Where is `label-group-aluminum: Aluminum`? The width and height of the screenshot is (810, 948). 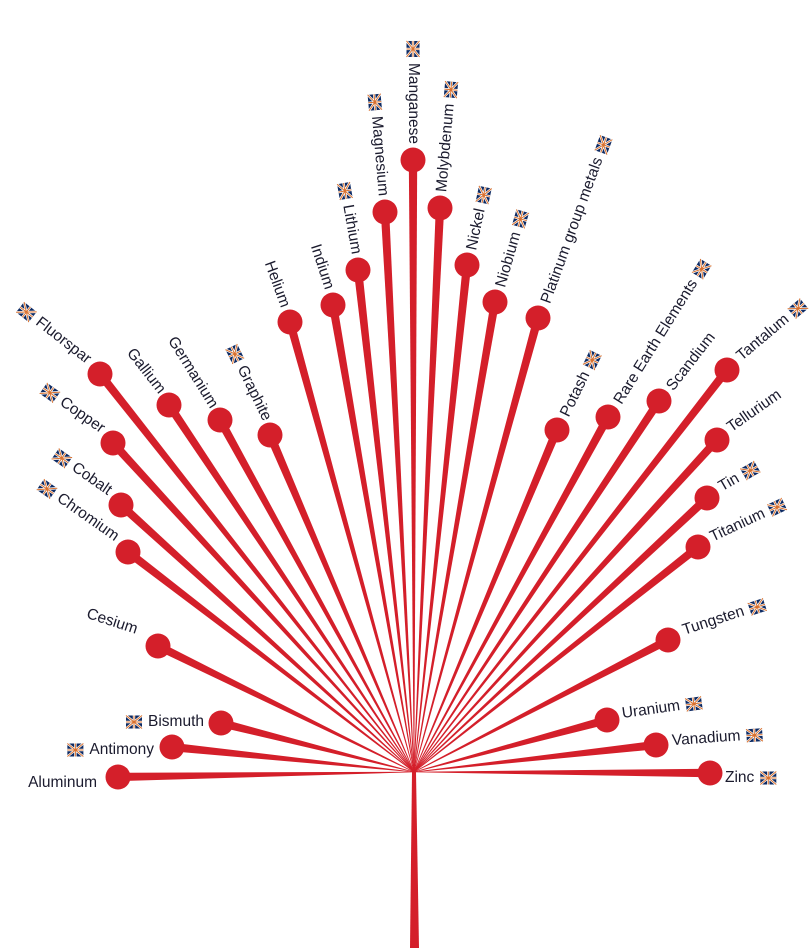
label-group-aluminum: Aluminum is located at coordinates (62, 782).